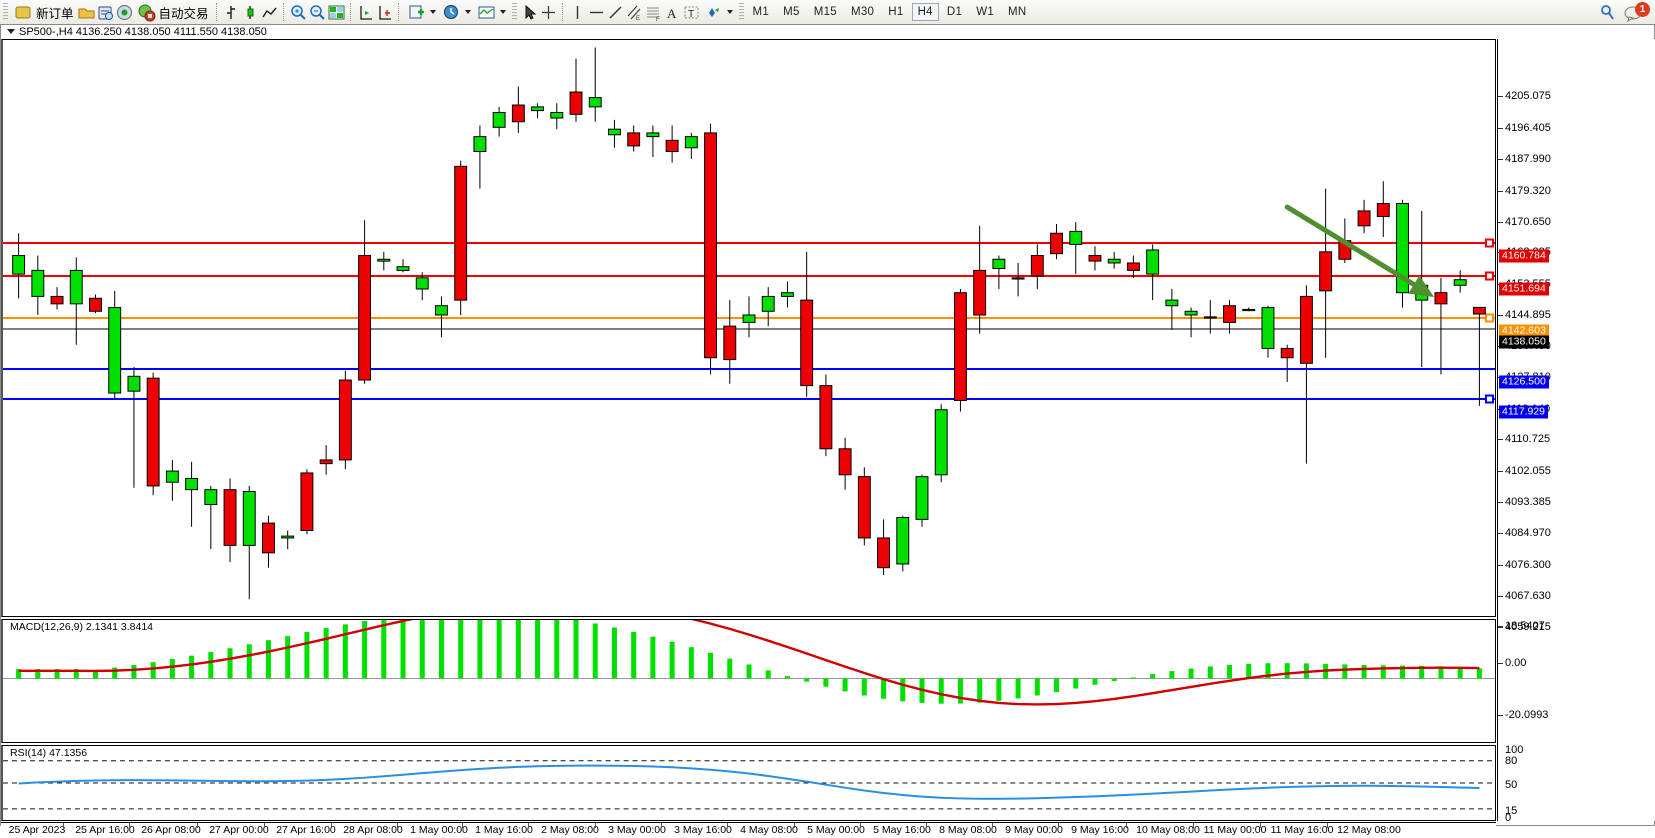  Describe the element at coordinates (86, 12) in the screenshot. I see `folder-icon` at that location.